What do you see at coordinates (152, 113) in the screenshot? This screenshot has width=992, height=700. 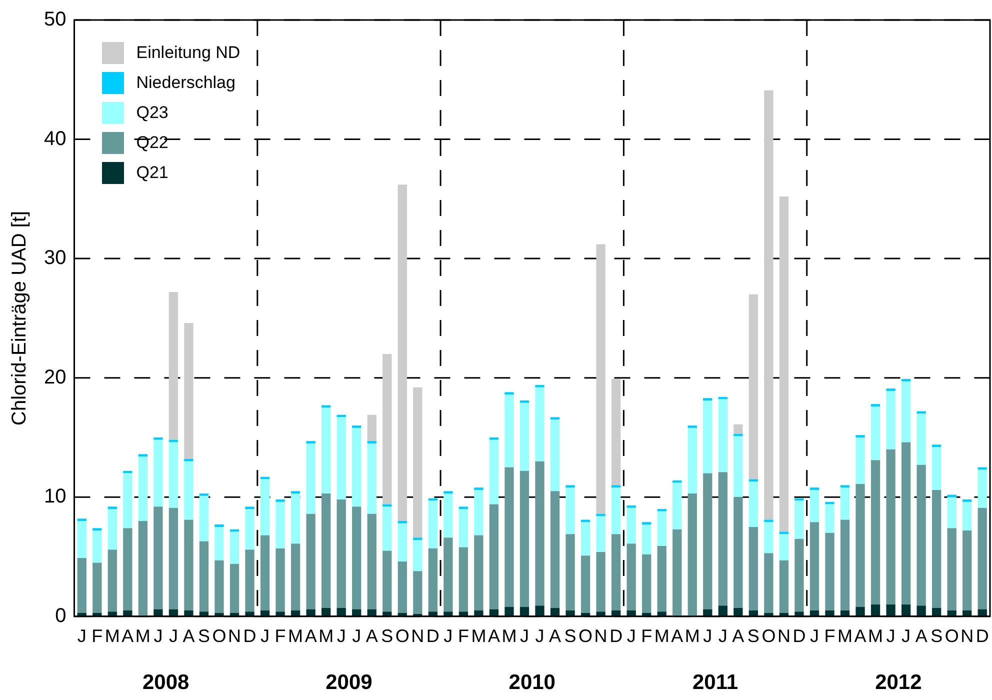 I see `legend-label: Q23` at bounding box center [152, 113].